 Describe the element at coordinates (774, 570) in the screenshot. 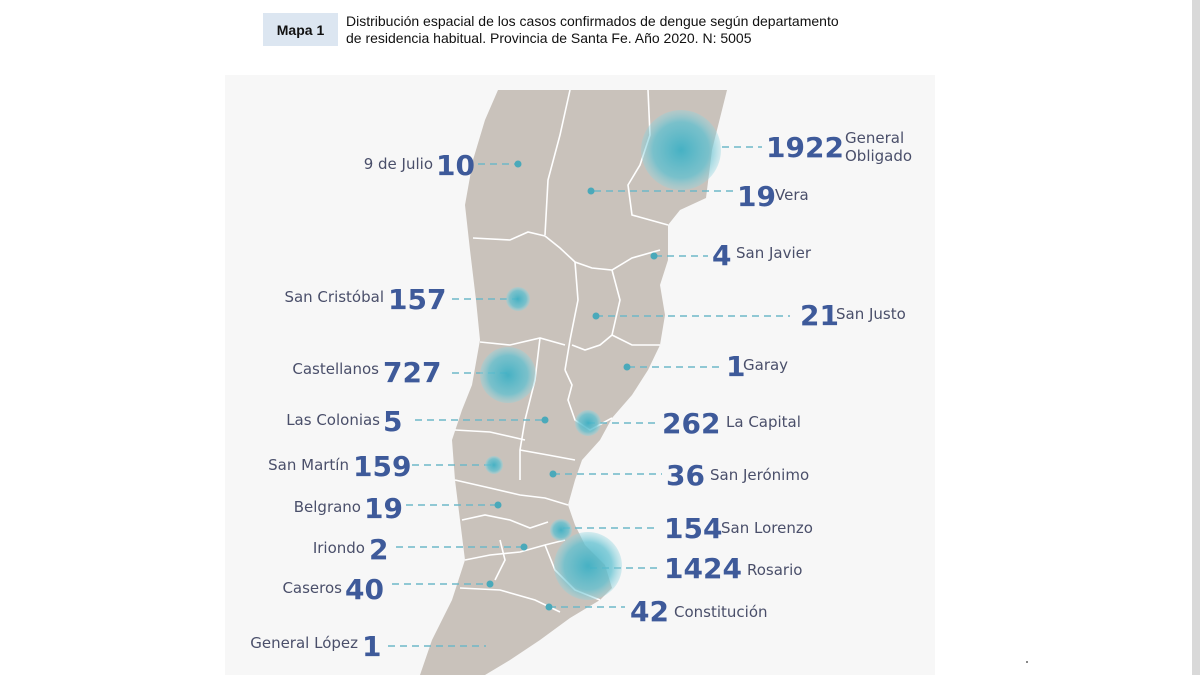

I see `name-rosario: Rosario` at that location.